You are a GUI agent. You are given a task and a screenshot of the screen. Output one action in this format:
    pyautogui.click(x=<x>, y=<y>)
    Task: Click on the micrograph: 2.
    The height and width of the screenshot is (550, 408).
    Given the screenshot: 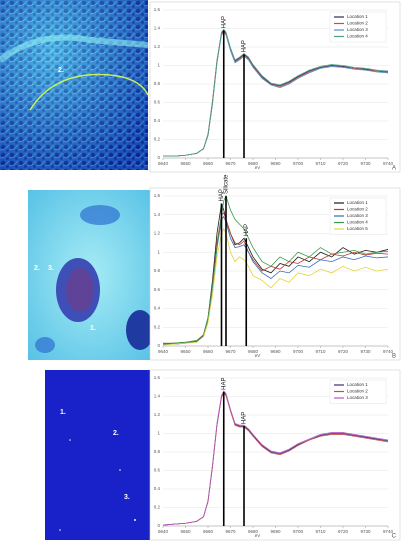 What is the action you would take?
    pyautogui.click(x=74, y=85)
    